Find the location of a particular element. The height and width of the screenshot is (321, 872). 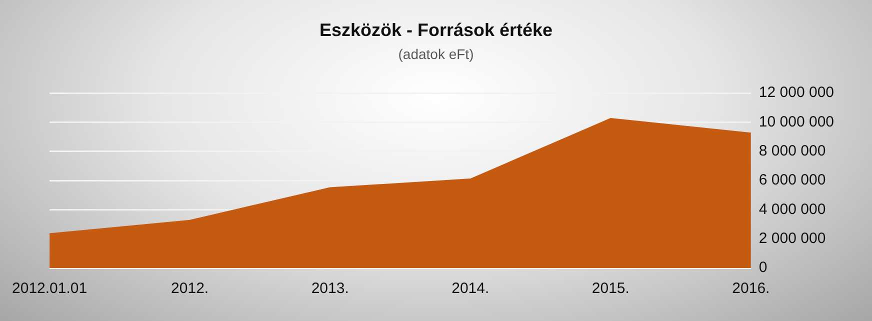

x-tick-label: 2016. is located at coordinates (751, 289).